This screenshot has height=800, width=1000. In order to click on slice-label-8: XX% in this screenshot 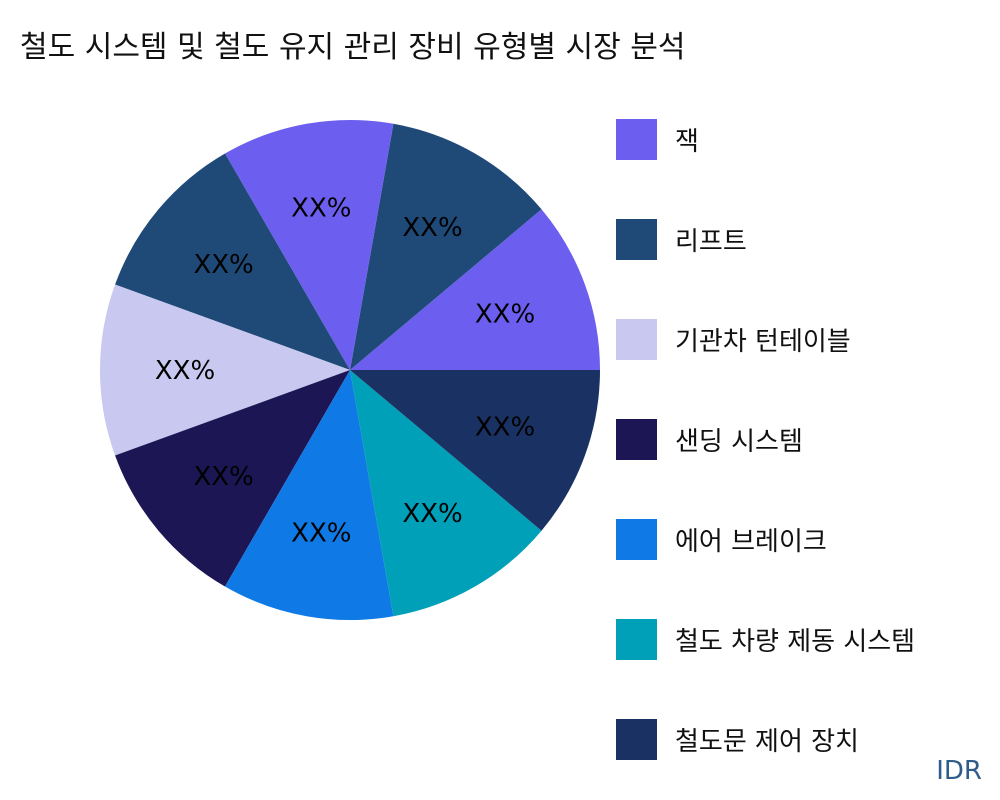, I will do `click(432, 514)`.